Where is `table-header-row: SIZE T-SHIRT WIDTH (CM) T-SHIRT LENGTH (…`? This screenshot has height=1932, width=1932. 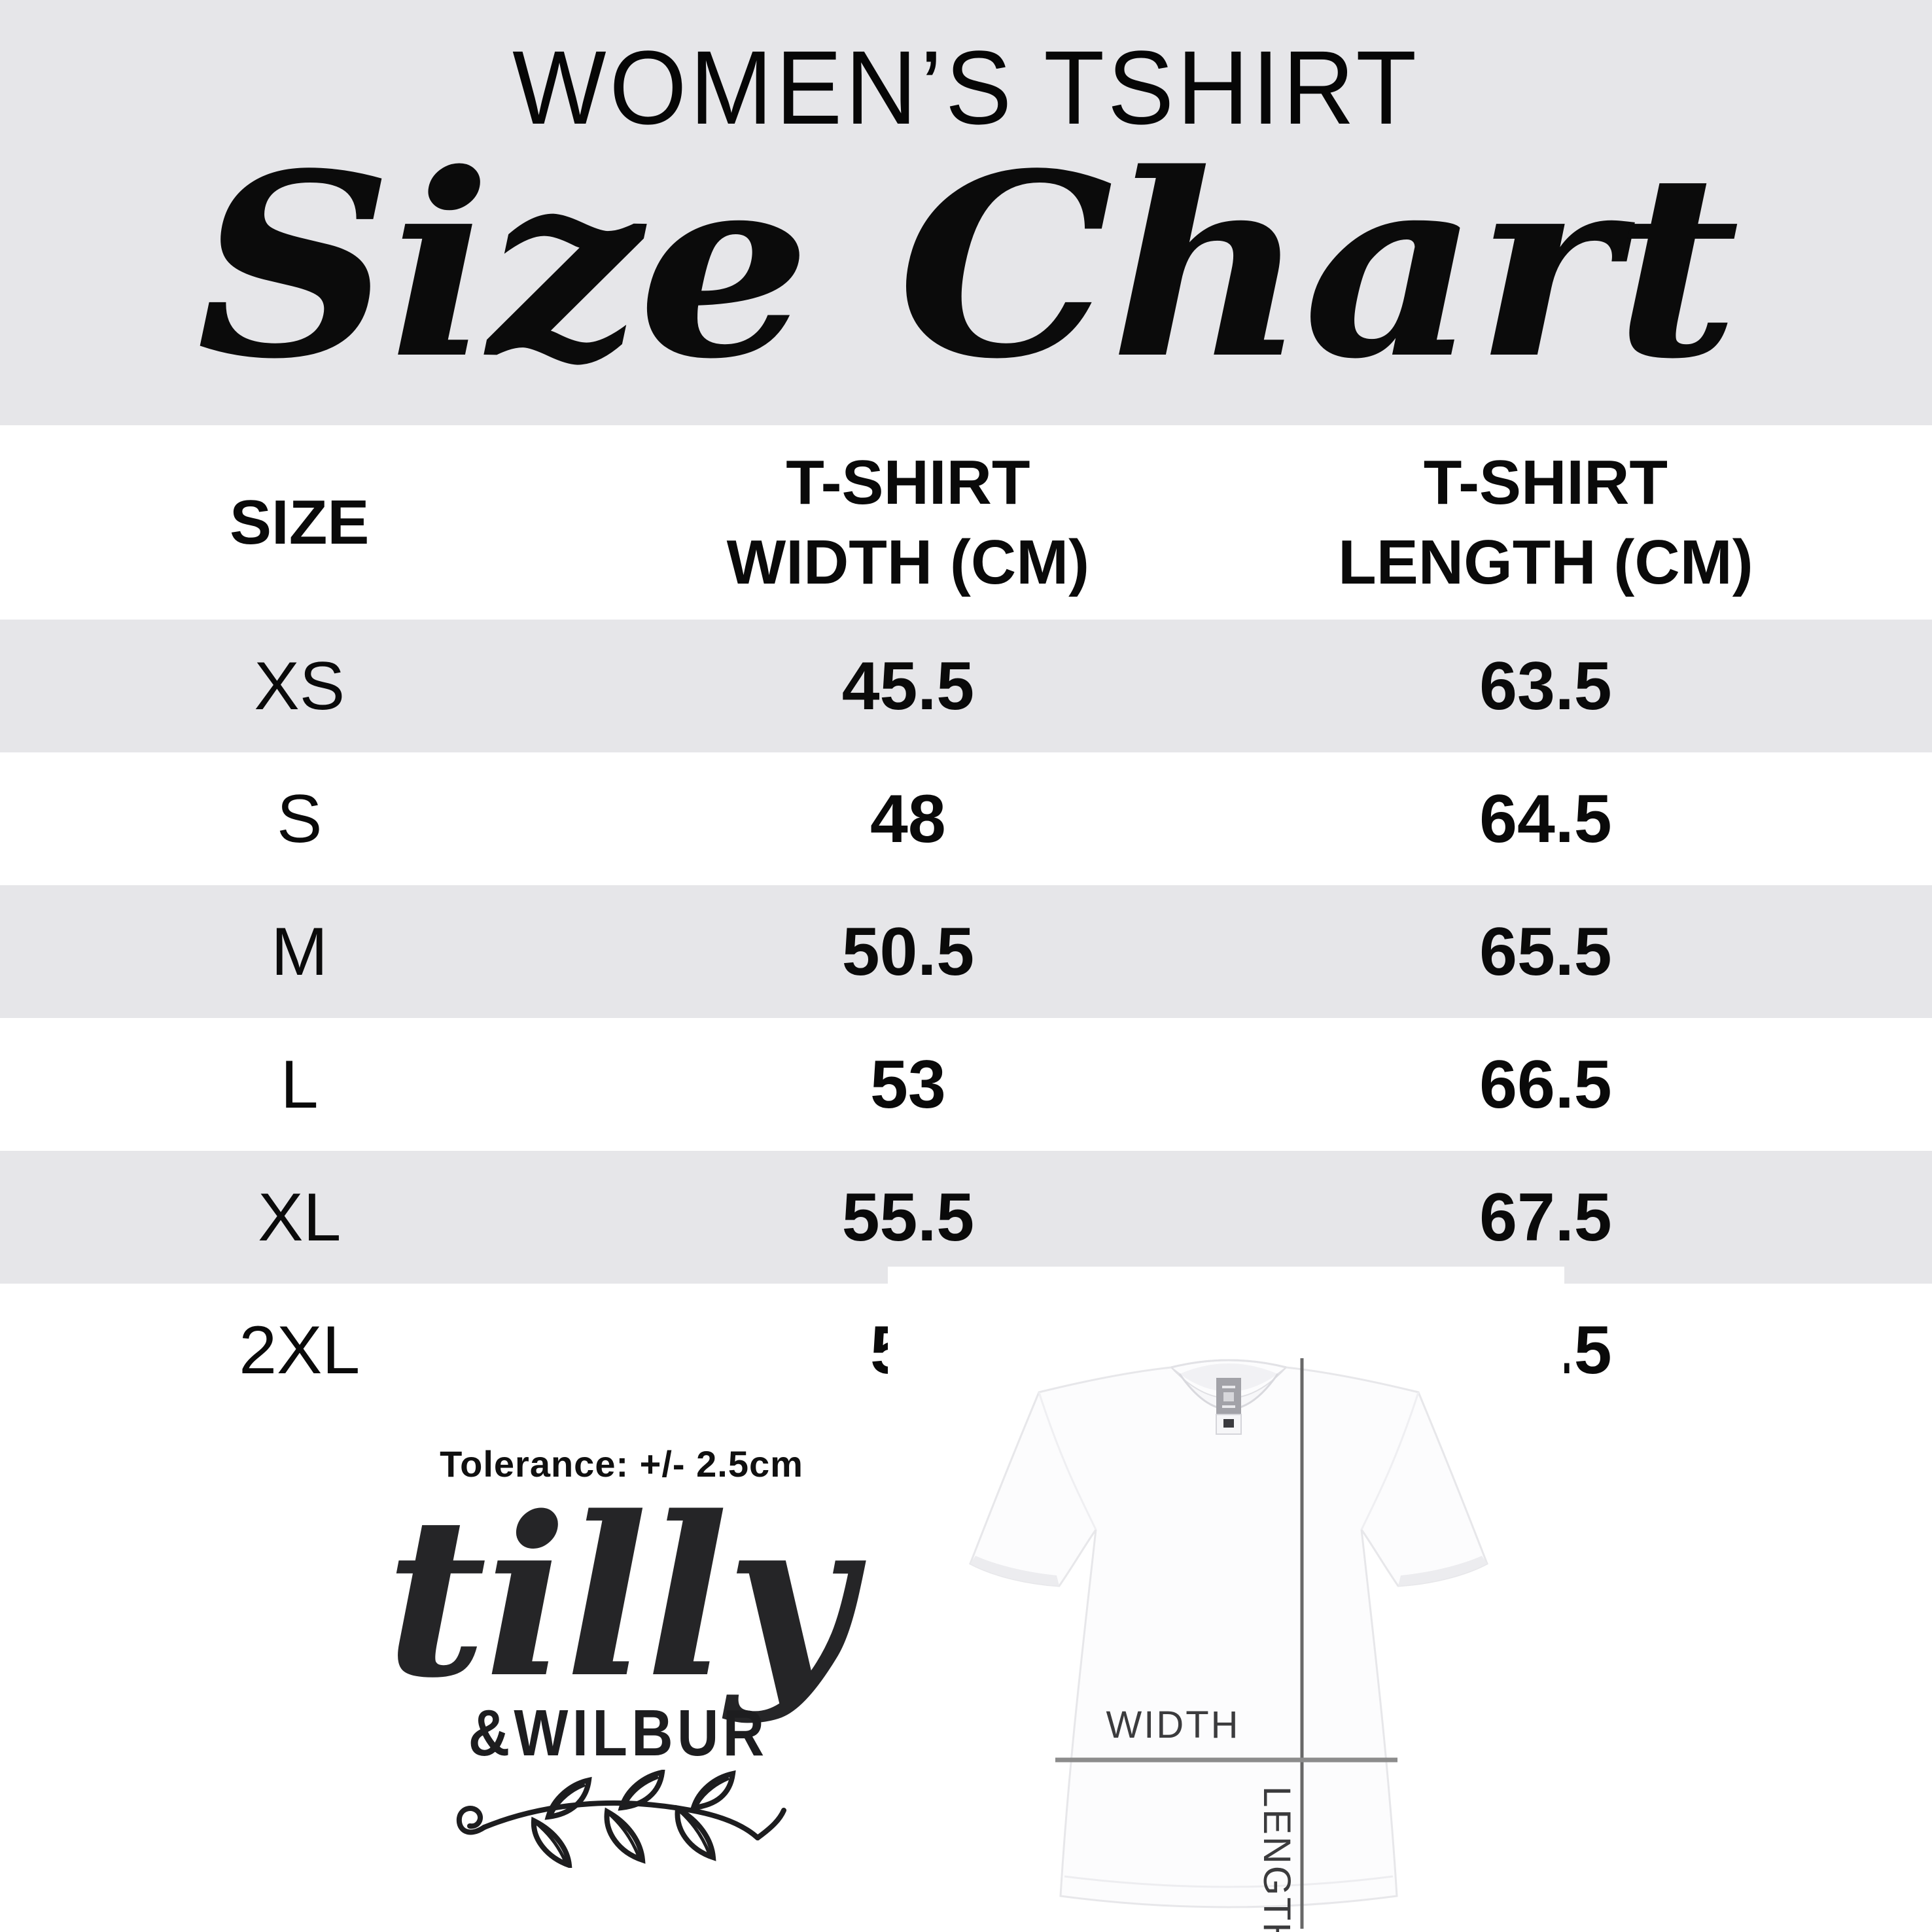
table-header-row: SIZE T-SHIRT WIDTH (CM) T-SHIRT LENGTH (… is located at coordinates (966, 522).